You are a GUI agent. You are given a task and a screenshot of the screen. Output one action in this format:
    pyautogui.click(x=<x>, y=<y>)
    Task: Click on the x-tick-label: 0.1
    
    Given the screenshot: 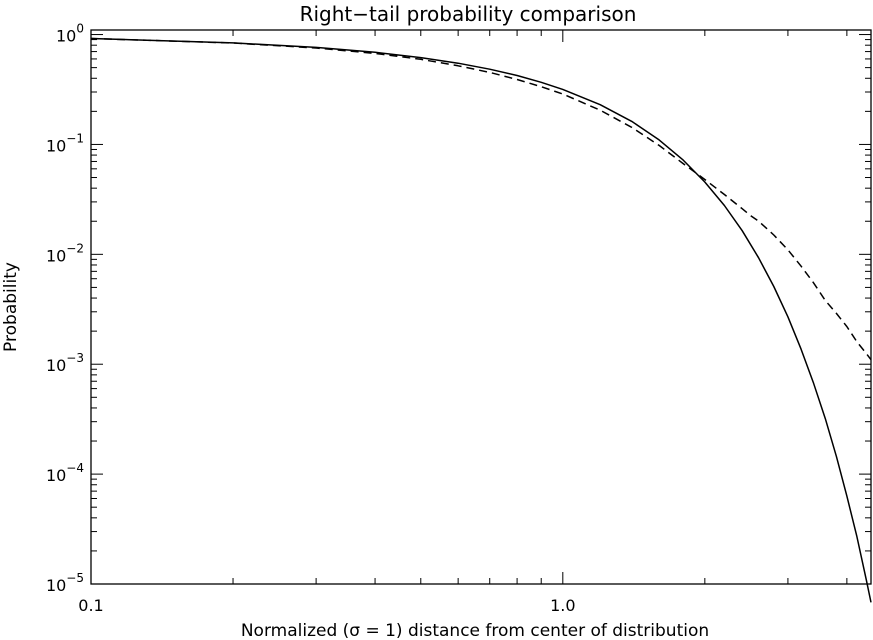 What is the action you would take?
    pyautogui.click(x=90, y=605)
    